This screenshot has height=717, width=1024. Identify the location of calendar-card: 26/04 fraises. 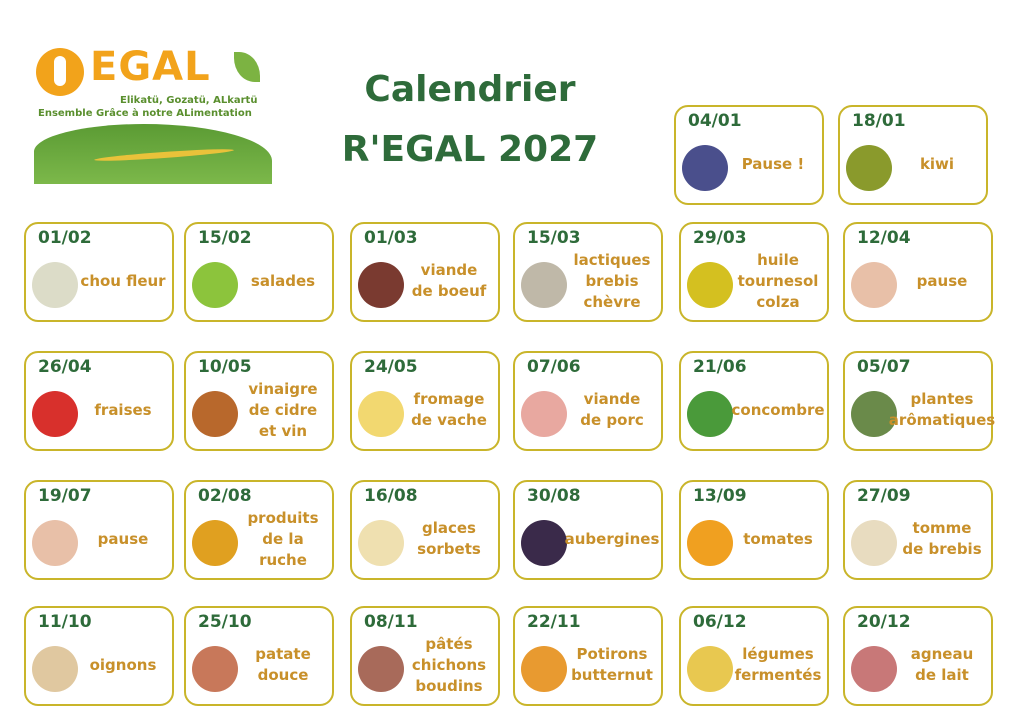
(99, 401).